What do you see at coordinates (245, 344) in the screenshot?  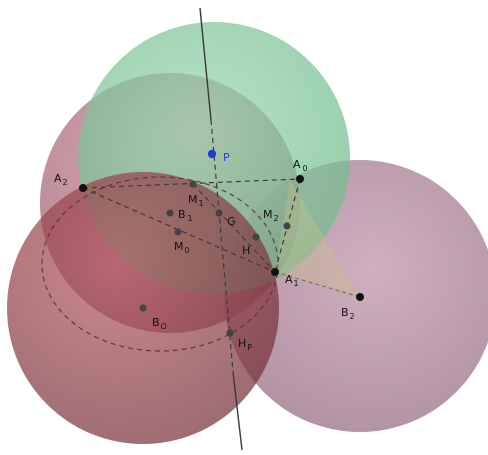 I see `label-hp: HP` at bounding box center [245, 344].